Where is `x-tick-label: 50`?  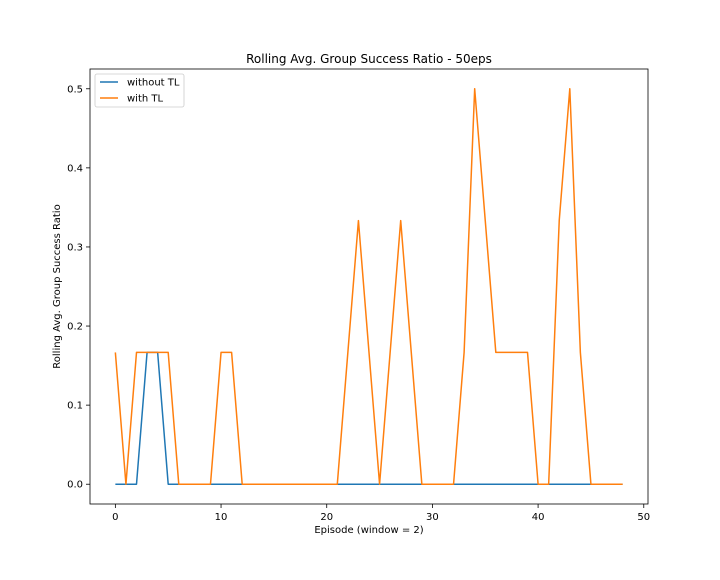
x-tick-label: 50 is located at coordinates (643, 517).